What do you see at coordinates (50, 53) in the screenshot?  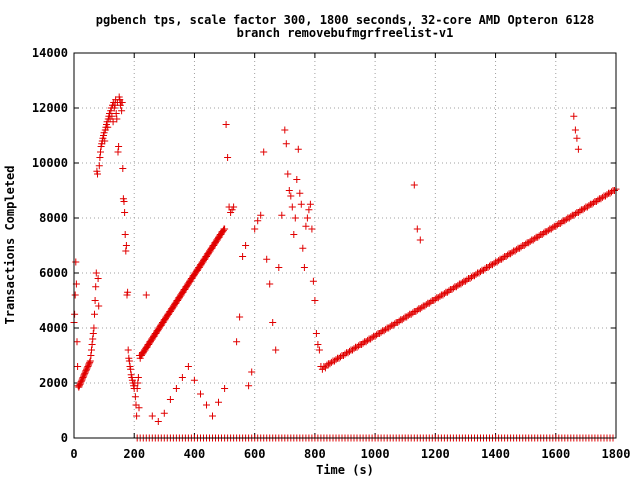 I see `y-tick-label: 14000` at bounding box center [50, 53].